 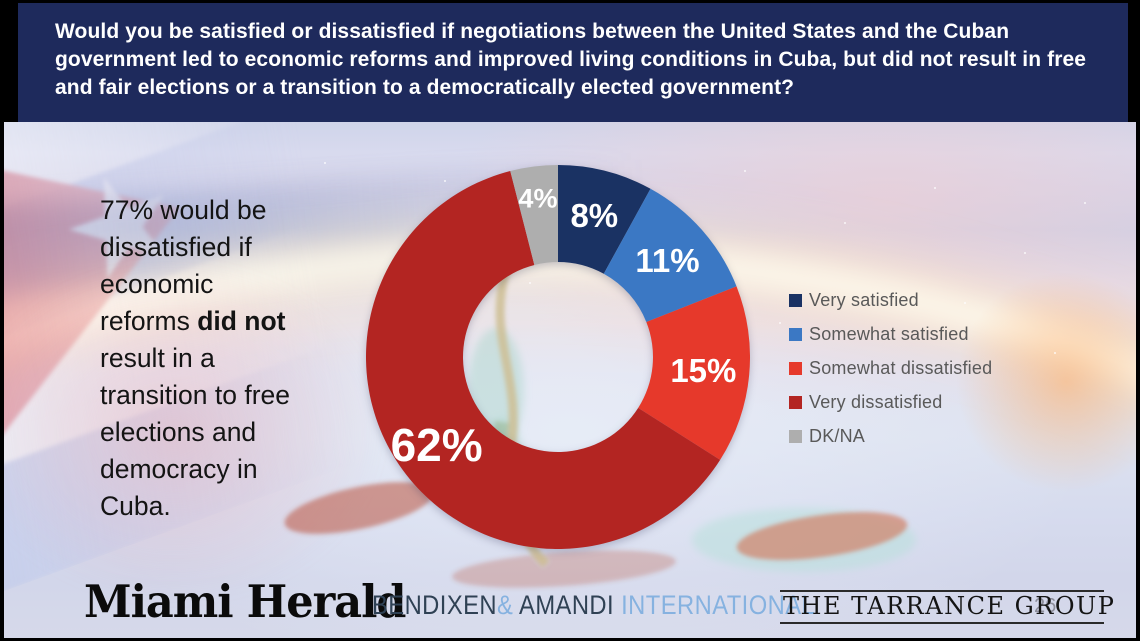 I want to click on legend-item: DK/NA, so click(x=890, y=436).